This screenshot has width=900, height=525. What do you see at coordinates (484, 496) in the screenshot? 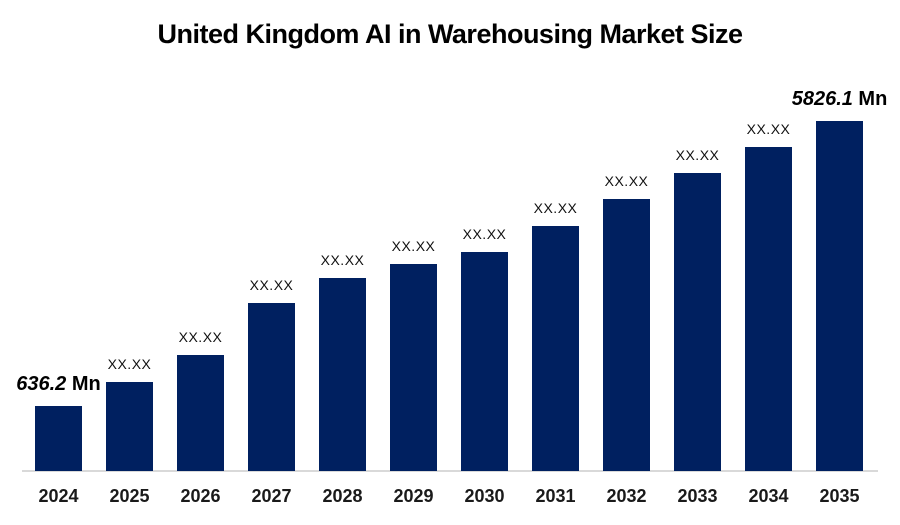
I see `x-tick-label-2030: 2030` at bounding box center [484, 496].